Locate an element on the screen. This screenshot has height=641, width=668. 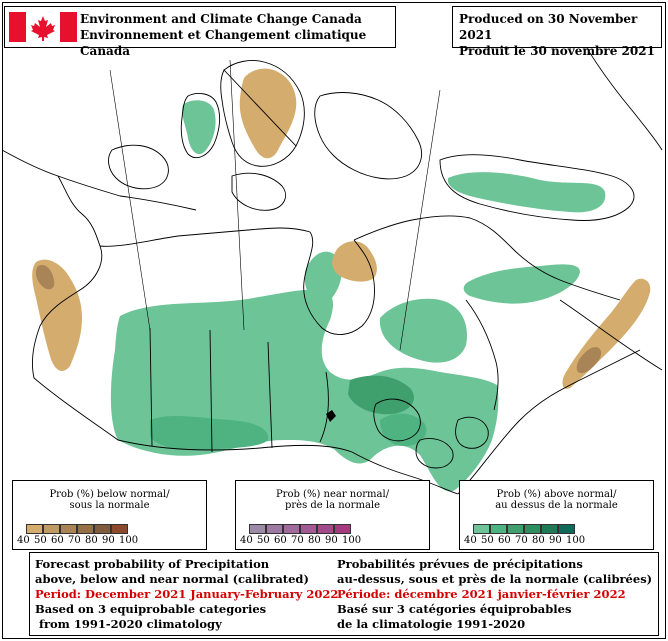
legend-below-swatches is located at coordinates (77, 529).